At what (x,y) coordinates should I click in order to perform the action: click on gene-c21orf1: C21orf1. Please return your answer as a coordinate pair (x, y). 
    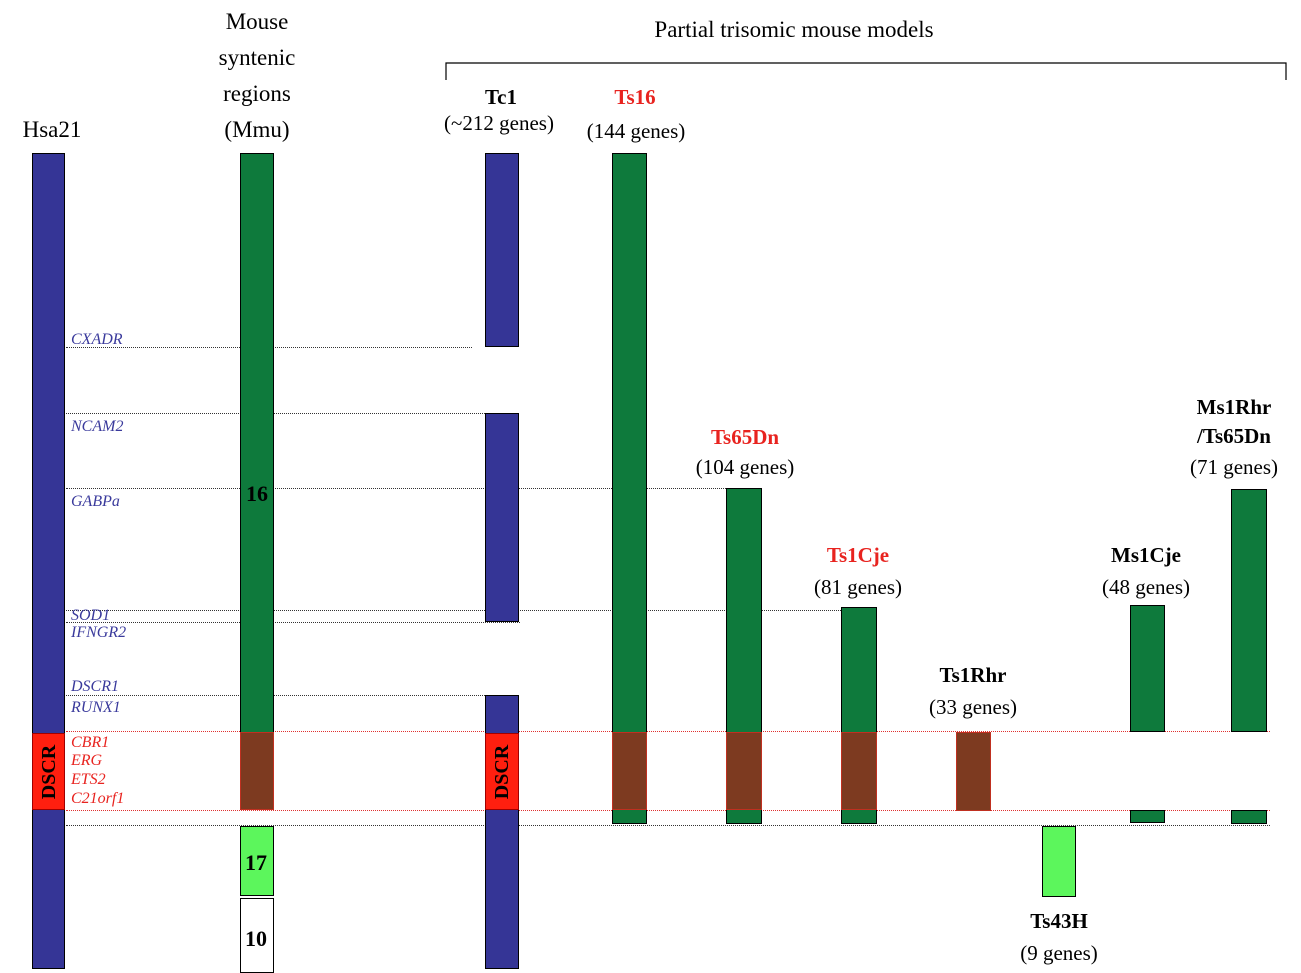
    Looking at the image, I should click on (98, 798).